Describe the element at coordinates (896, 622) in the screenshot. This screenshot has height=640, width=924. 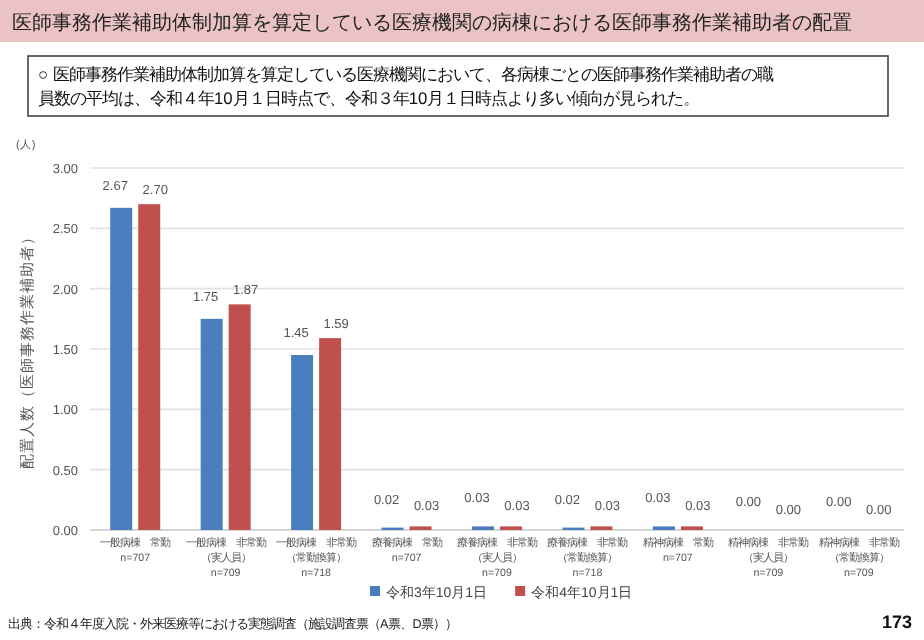
I see `text: 173` at that location.